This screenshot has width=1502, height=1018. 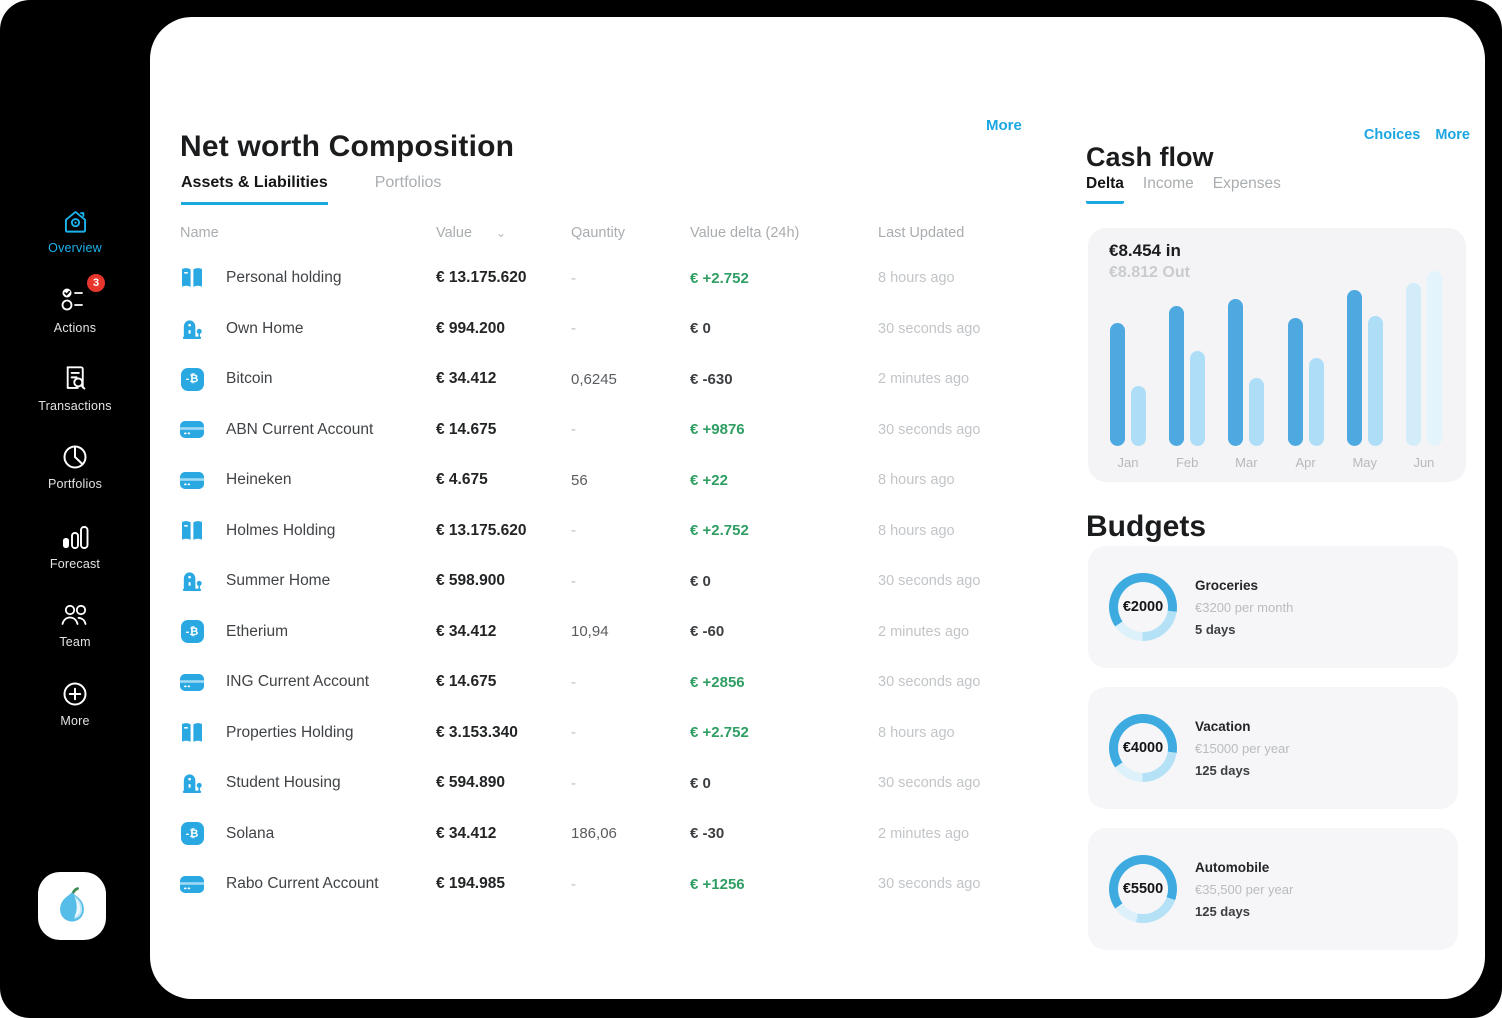 What do you see at coordinates (1143, 607) in the screenshot?
I see `budget-amount: €2000` at bounding box center [1143, 607].